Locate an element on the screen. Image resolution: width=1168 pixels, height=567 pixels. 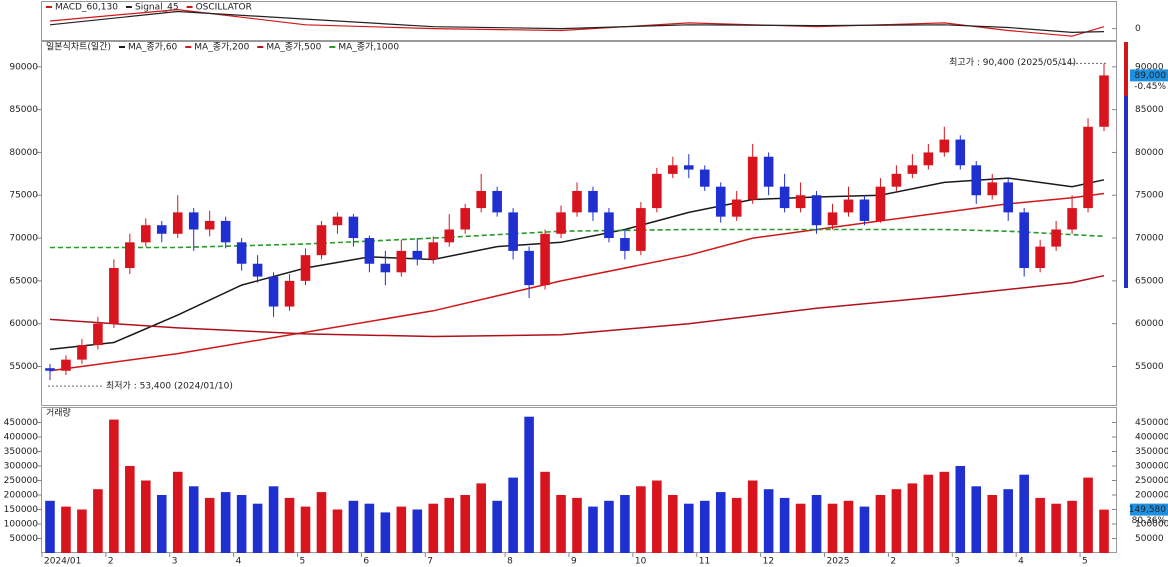
x-tick-label: 3 is located at coordinates (175, 562).